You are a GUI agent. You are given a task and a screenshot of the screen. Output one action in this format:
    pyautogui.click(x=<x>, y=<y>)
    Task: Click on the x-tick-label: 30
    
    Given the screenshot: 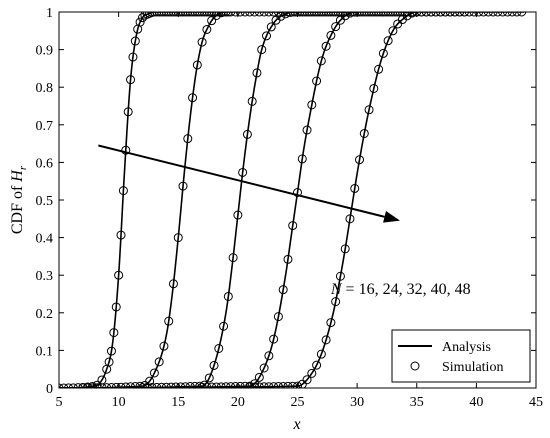 What is the action you would take?
    pyautogui.click(x=357, y=402)
    